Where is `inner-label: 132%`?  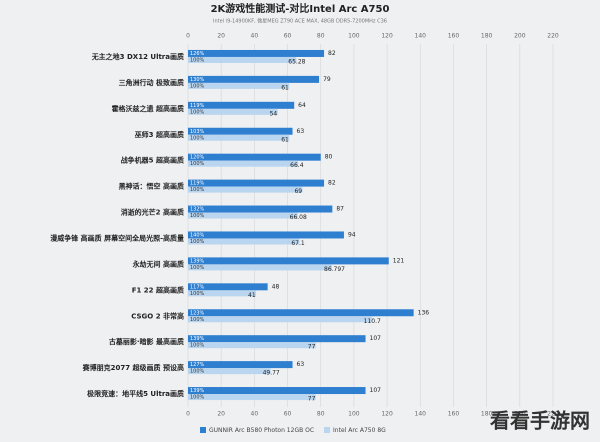
inner-label: 132% is located at coordinates (197, 210).